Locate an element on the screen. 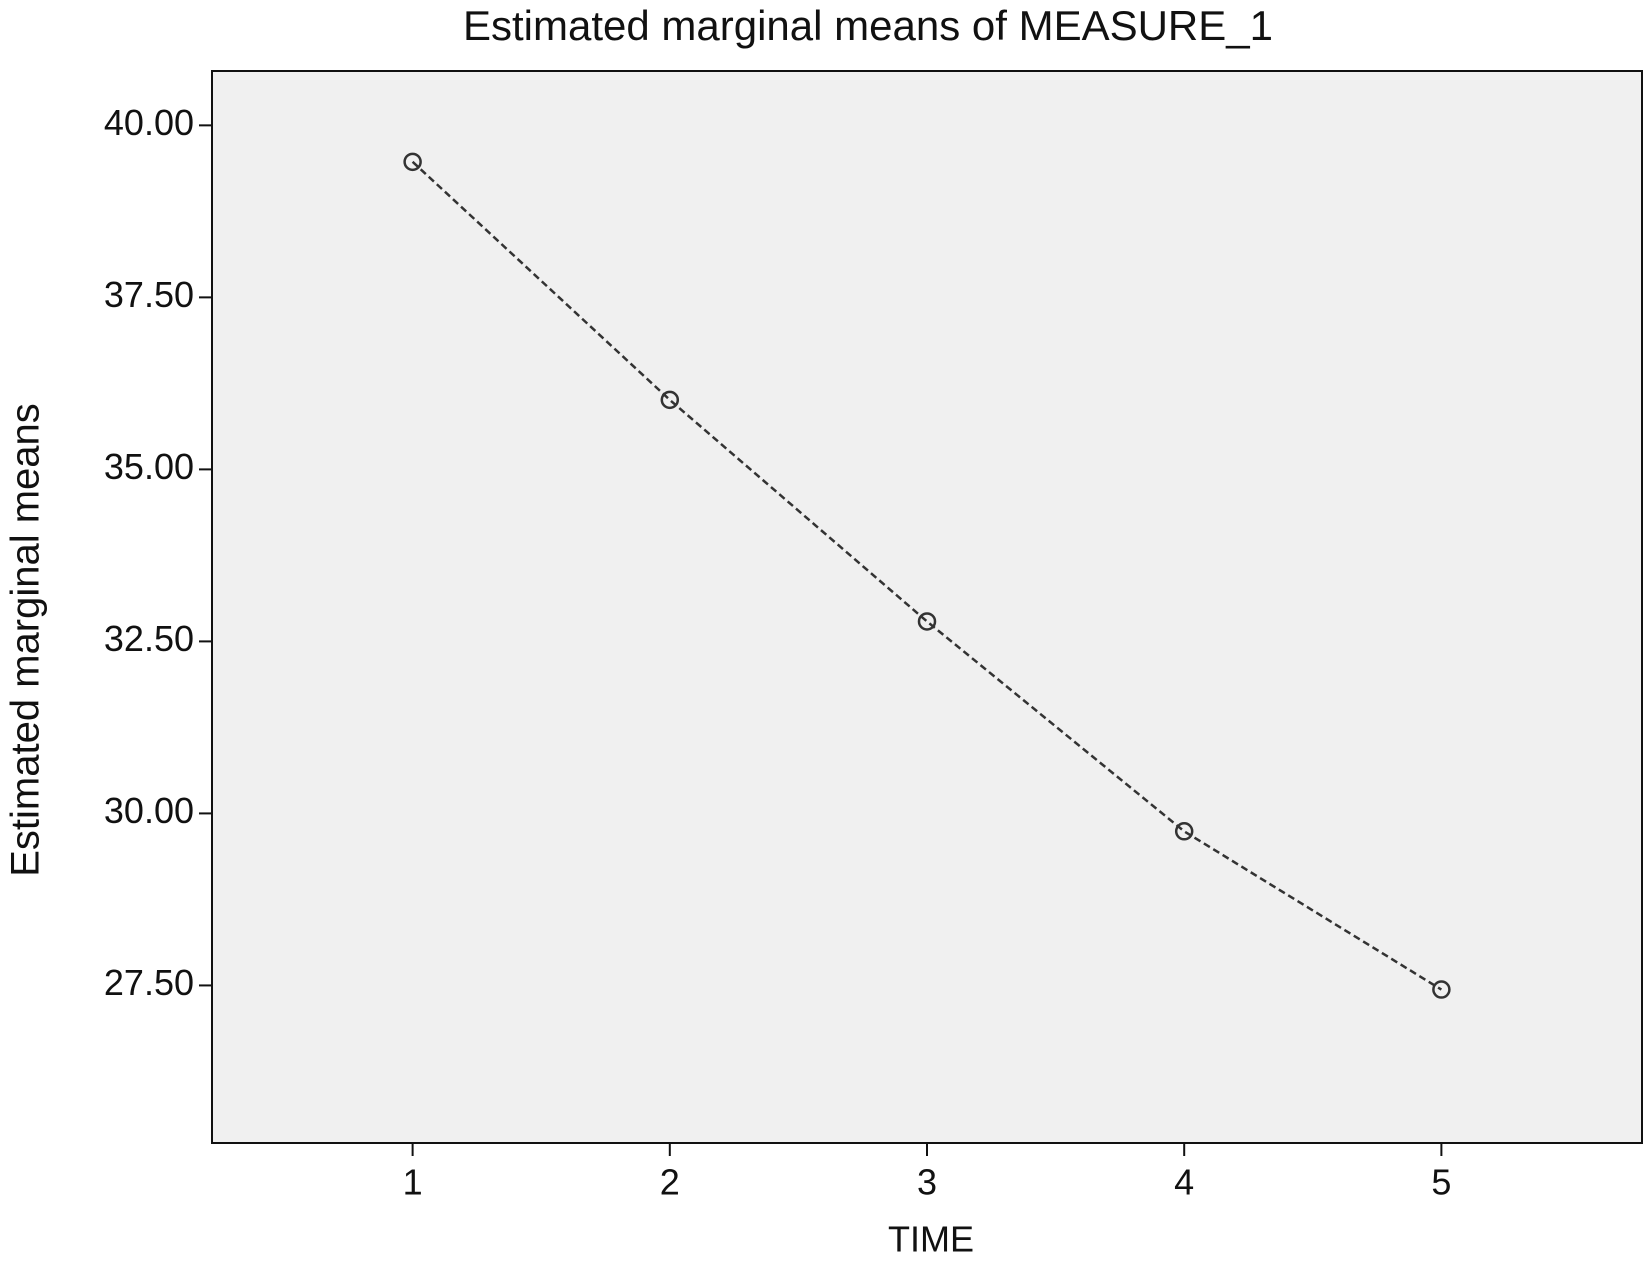 The width and height of the screenshot is (1644, 1266). y-tick-label: 35.00 is located at coordinates (149, 466).